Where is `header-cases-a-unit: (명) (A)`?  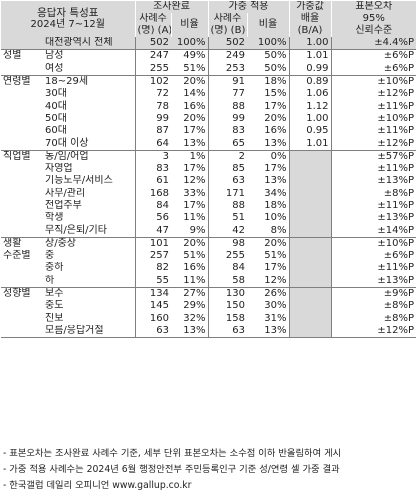 header-cases-a-unit: (명) (A) is located at coordinates (152, 31).